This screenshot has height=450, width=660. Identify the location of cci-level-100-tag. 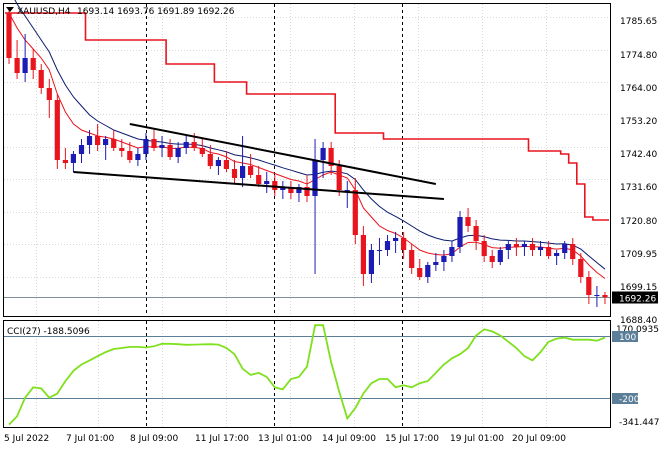
(625, 336).